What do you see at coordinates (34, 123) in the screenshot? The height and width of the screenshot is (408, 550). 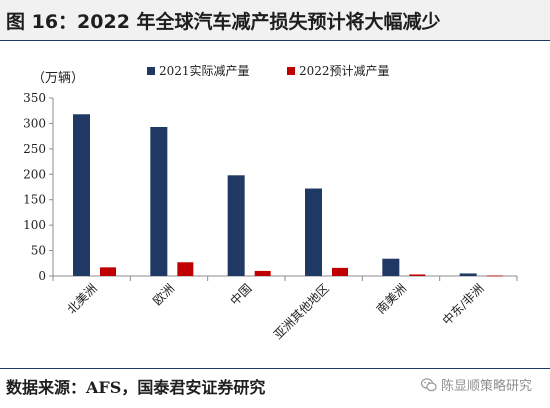 I see `y-tick-label: 300` at bounding box center [34, 123].